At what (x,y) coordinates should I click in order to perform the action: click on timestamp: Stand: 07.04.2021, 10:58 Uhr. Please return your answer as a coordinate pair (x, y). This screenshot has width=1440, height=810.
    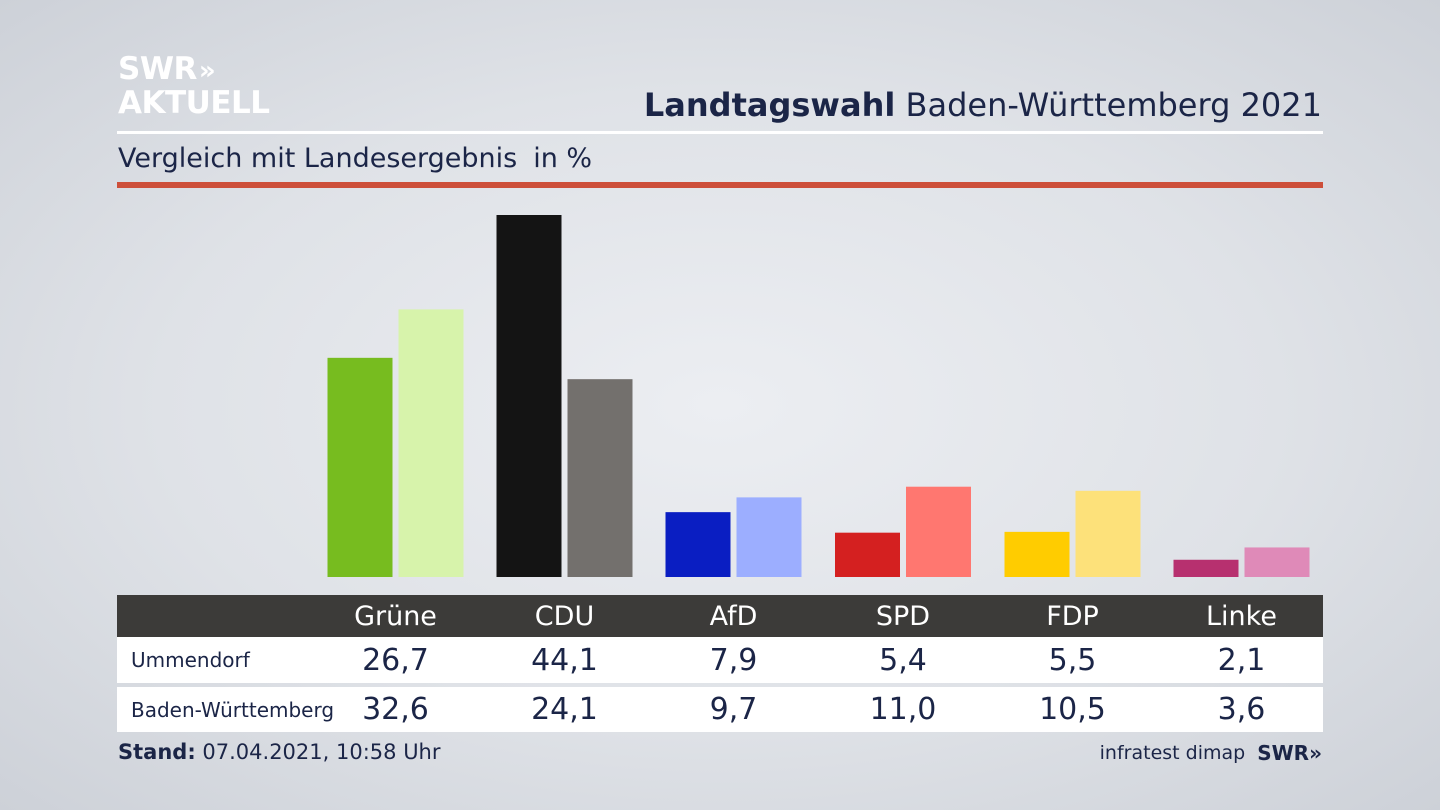
    Looking at the image, I should click on (279, 752).